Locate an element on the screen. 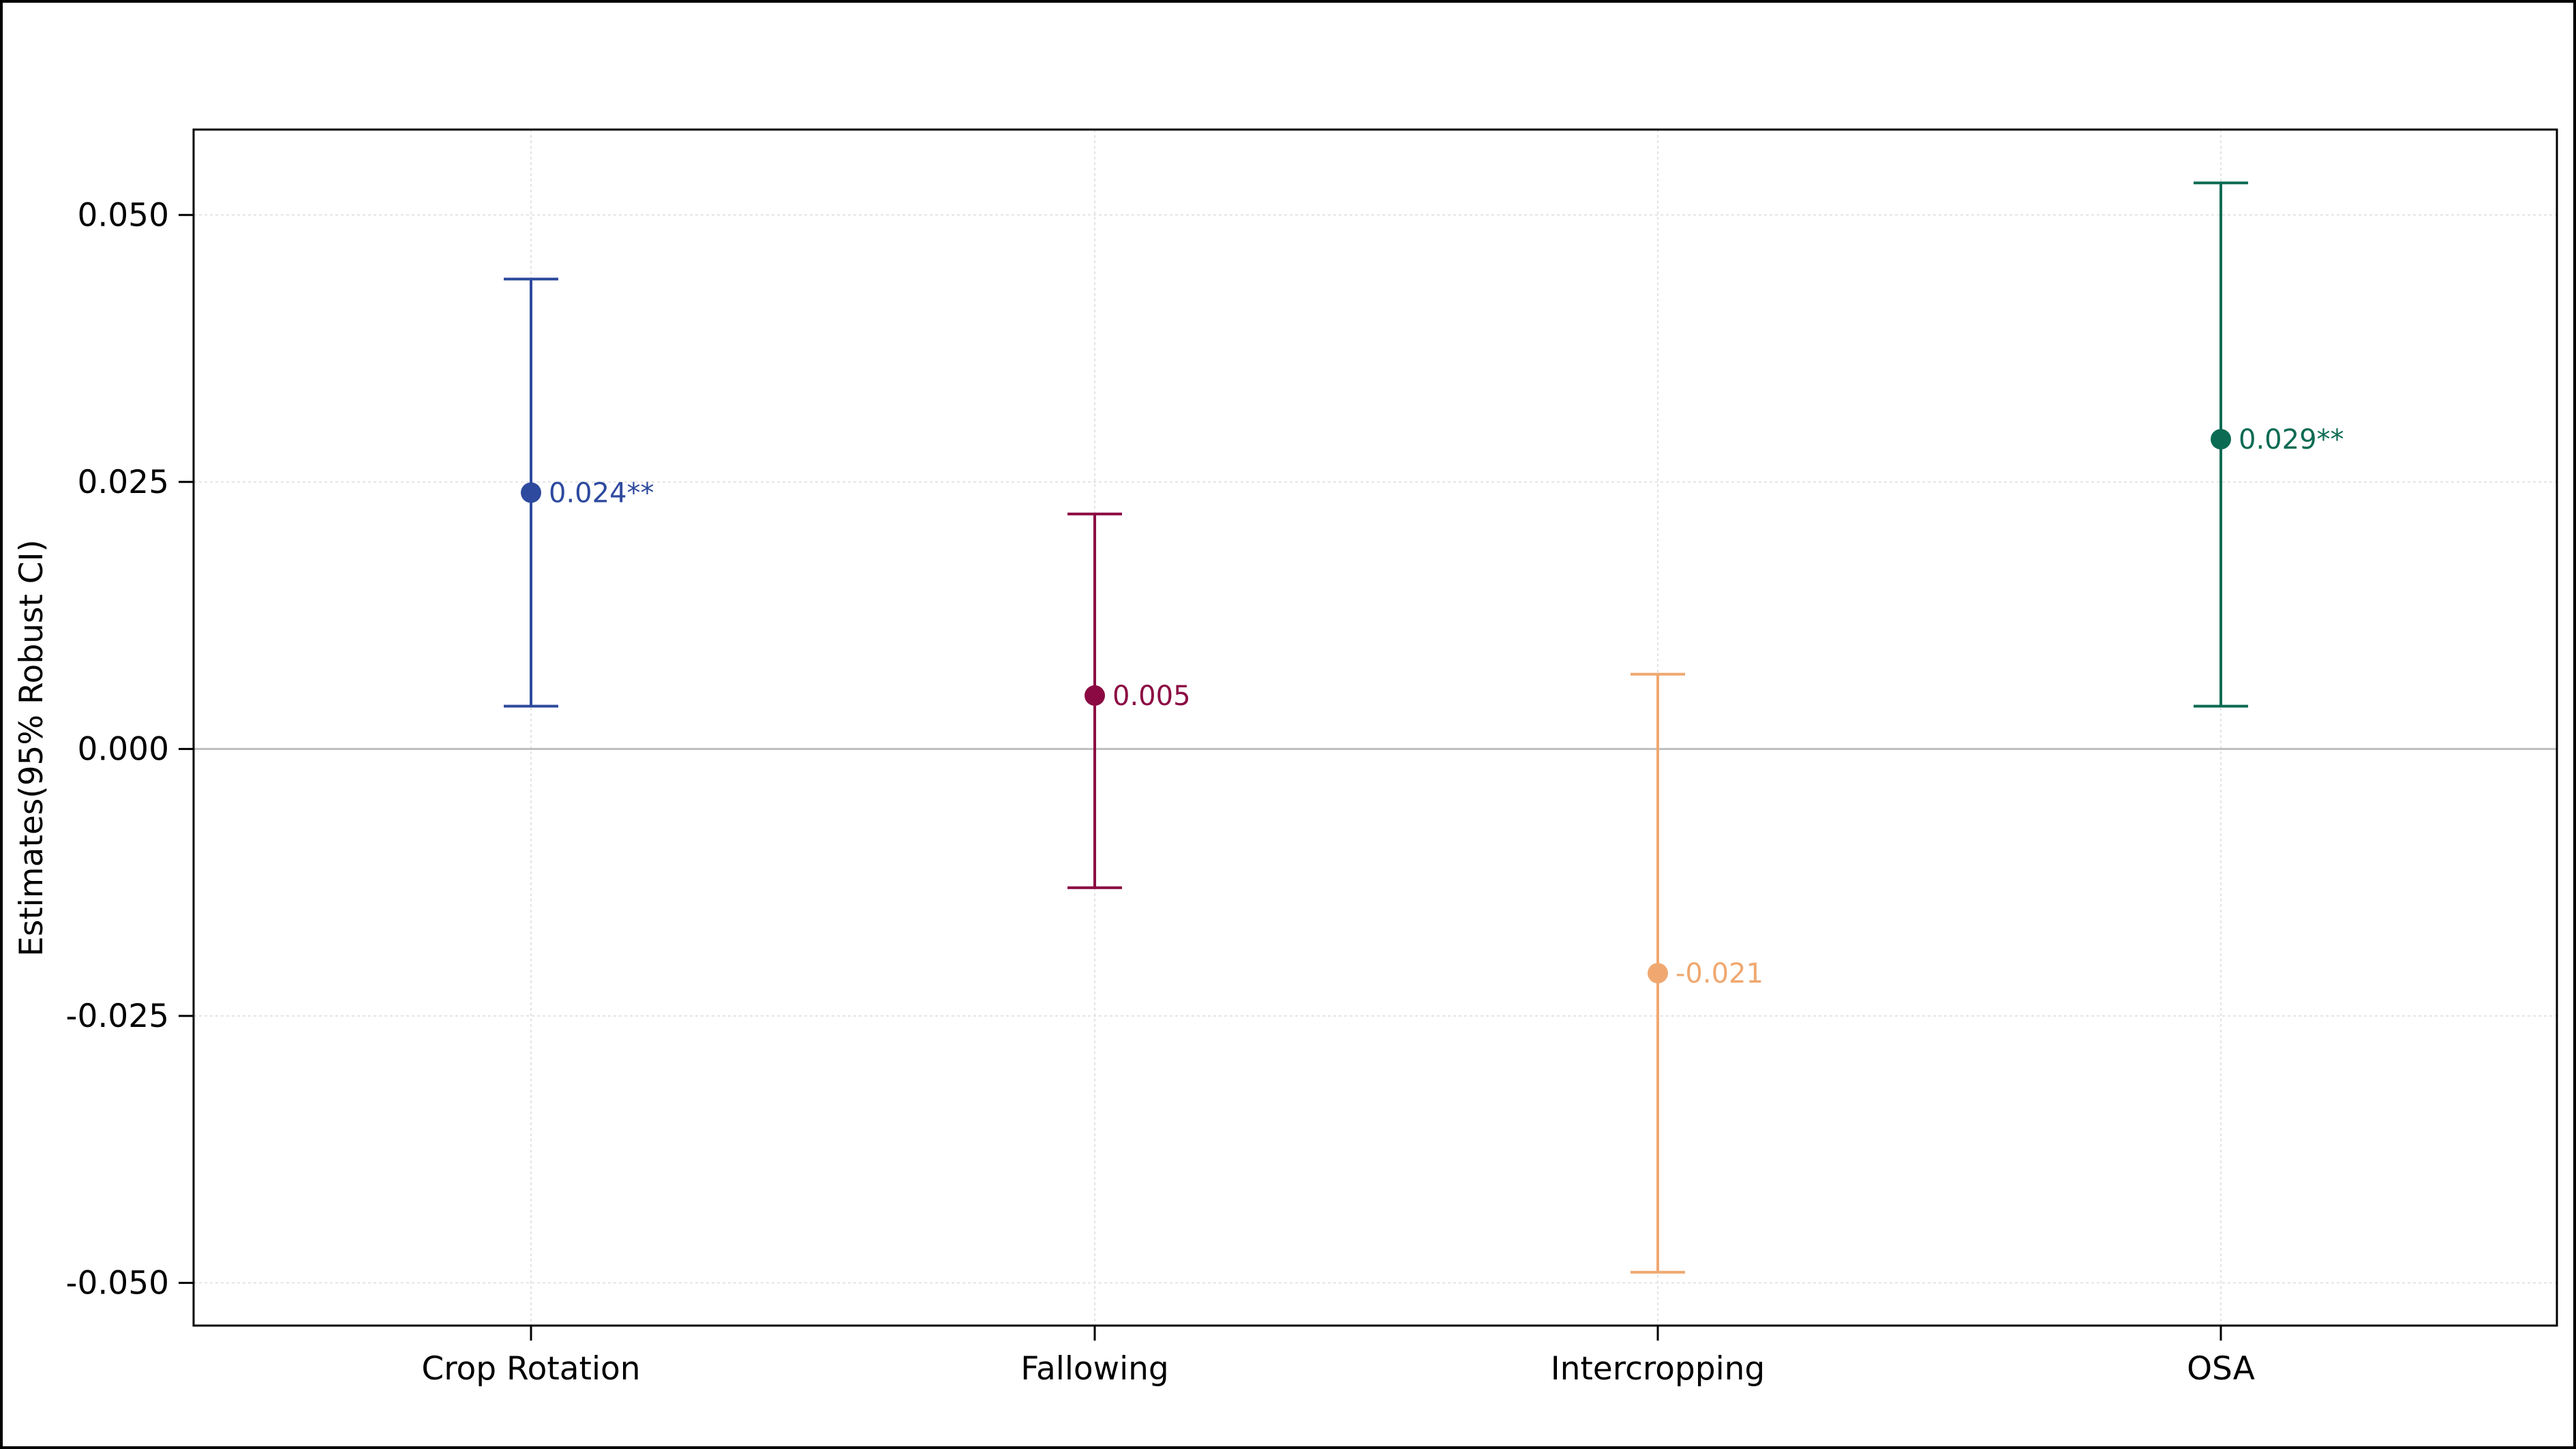  y-tick-label: 0.025 is located at coordinates (123, 482).